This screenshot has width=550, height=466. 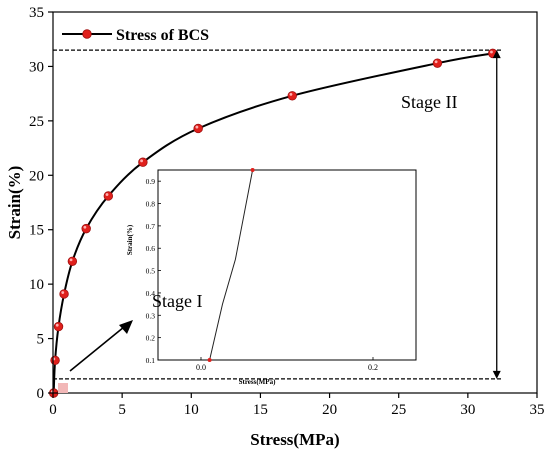 What do you see at coordinates (151, 293) in the screenshot?
I see `inset-y-tick-label: 0.4` at bounding box center [151, 293].